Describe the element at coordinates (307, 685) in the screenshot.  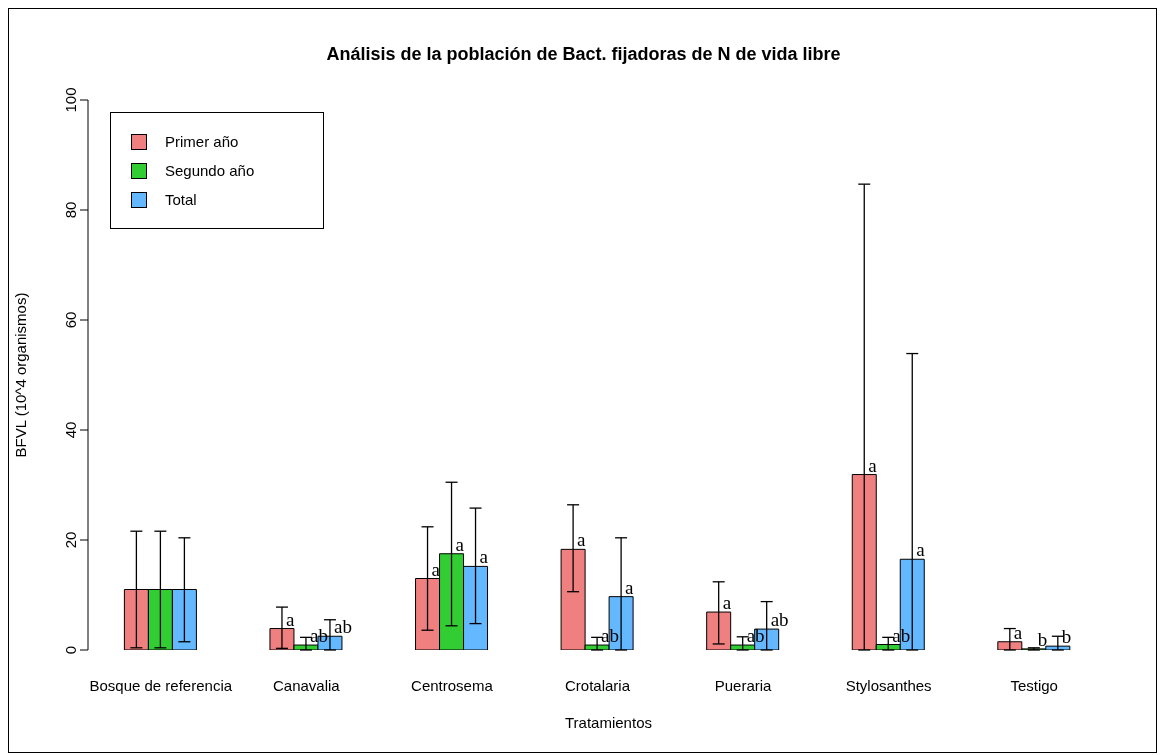
I see `x-tick-label: Canavalia` at that location.